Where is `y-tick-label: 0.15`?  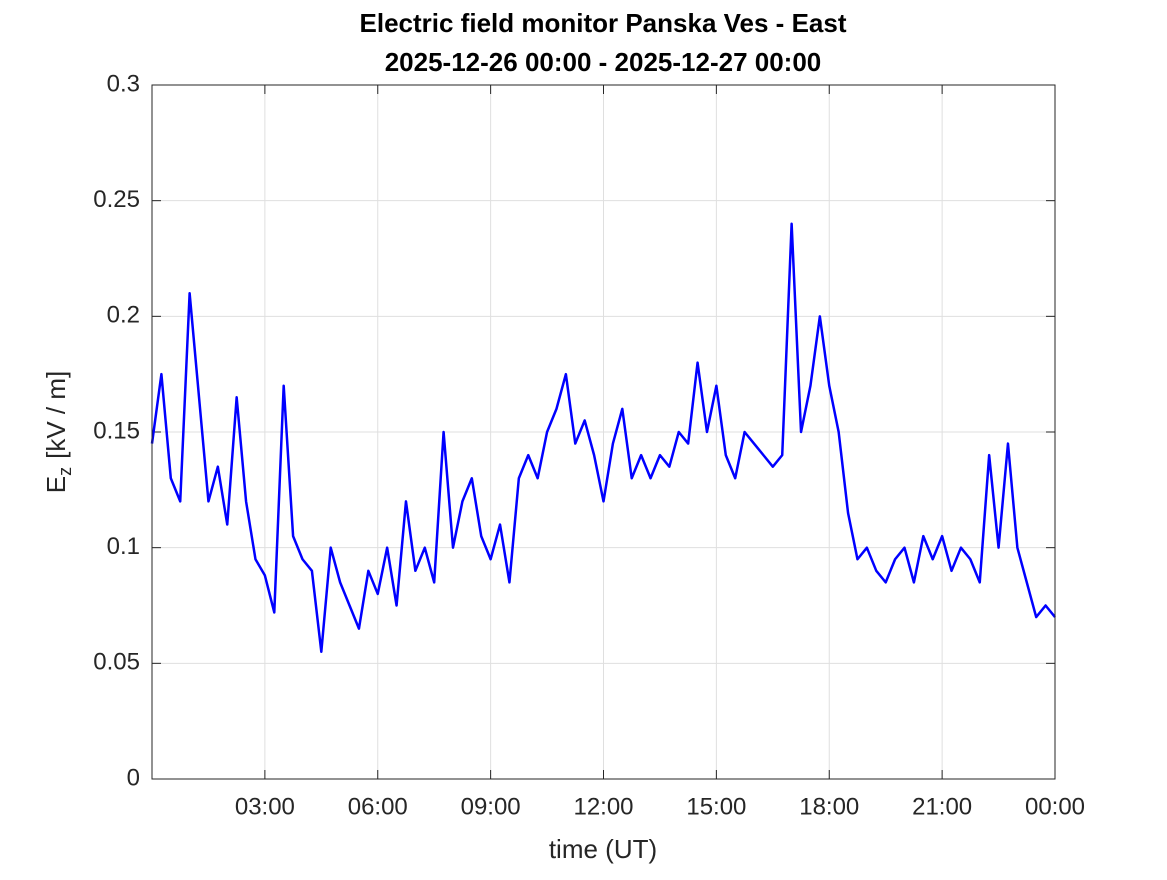
y-tick-label: 0.15 is located at coordinates (116, 430).